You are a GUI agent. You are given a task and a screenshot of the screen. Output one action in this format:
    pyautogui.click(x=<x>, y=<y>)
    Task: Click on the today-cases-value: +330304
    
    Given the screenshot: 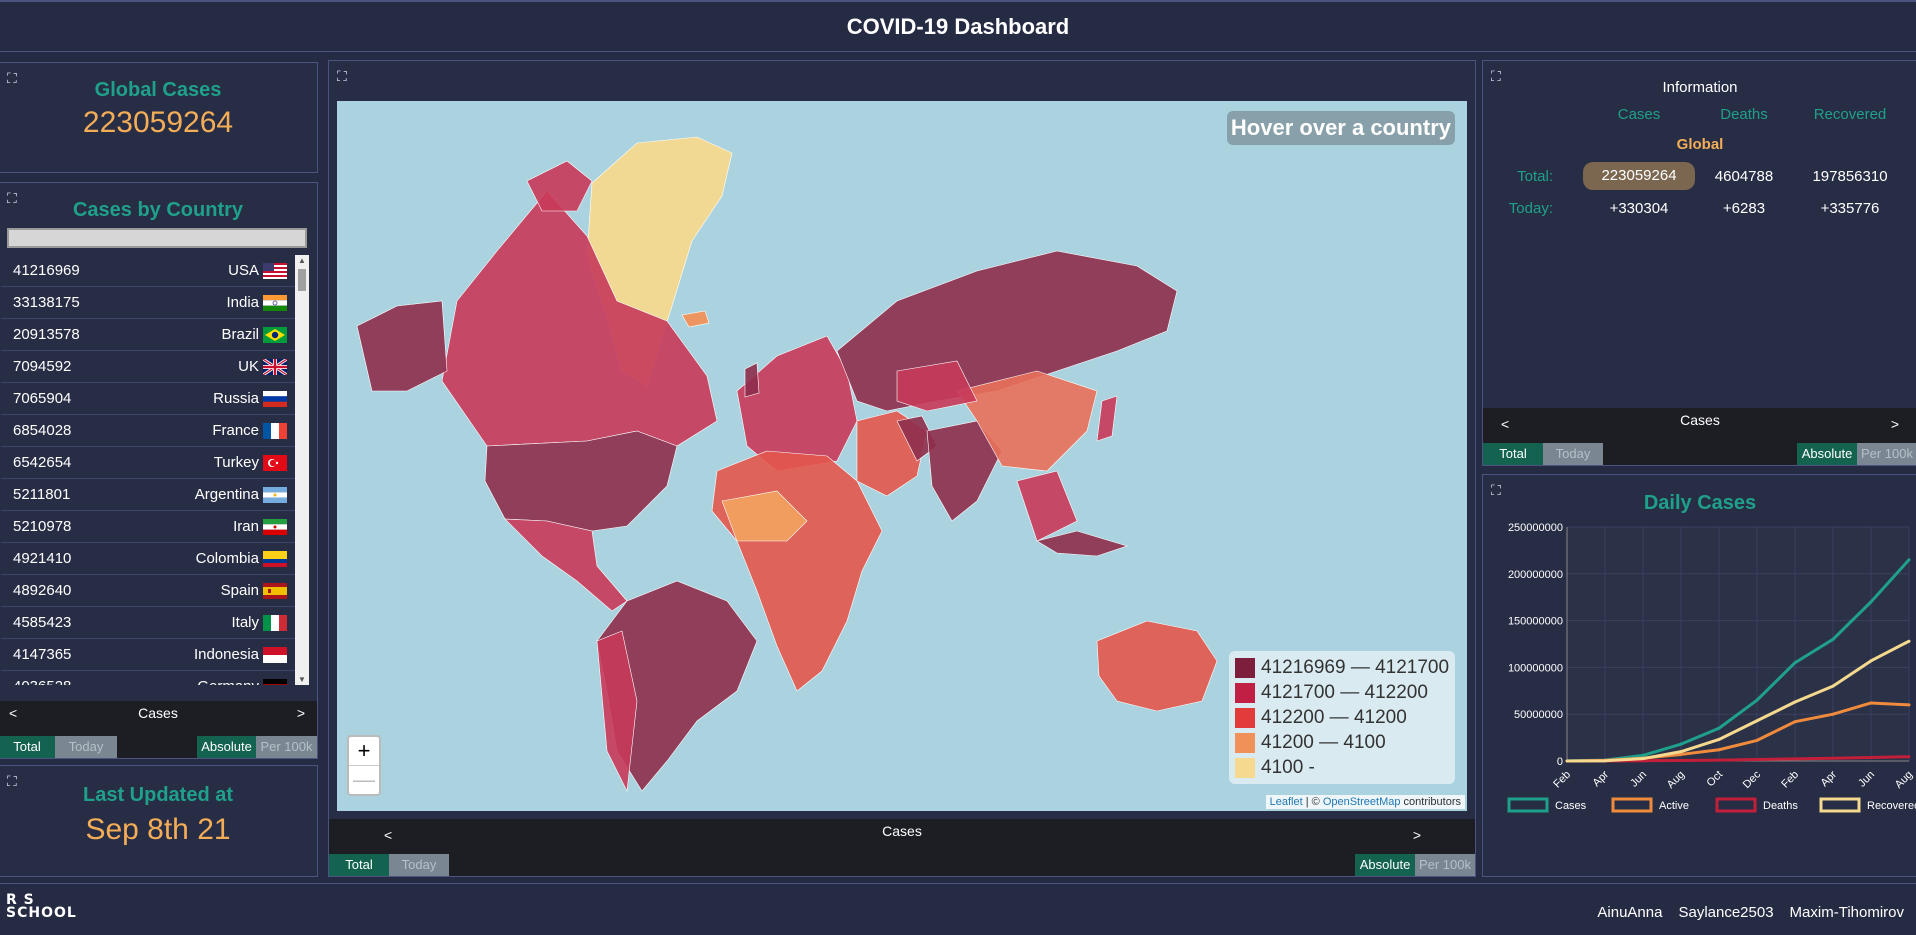 What is the action you would take?
    pyautogui.click(x=1639, y=208)
    